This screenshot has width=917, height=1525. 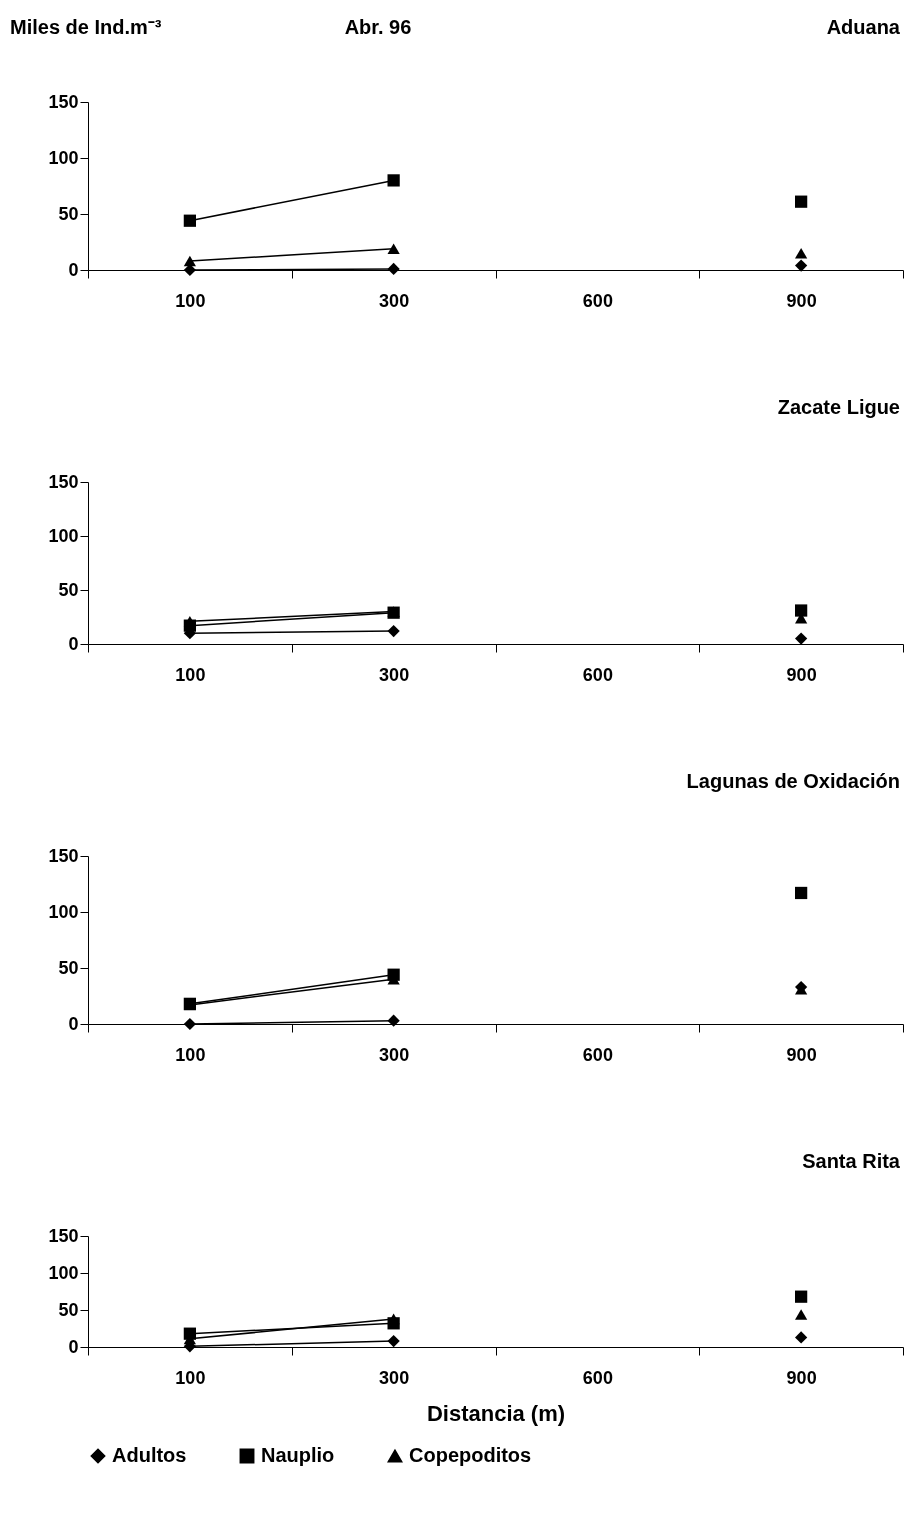 What do you see at coordinates (838, 407) in the screenshot?
I see `chart-title: Zacate Ligue` at bounding box center [838, 407].